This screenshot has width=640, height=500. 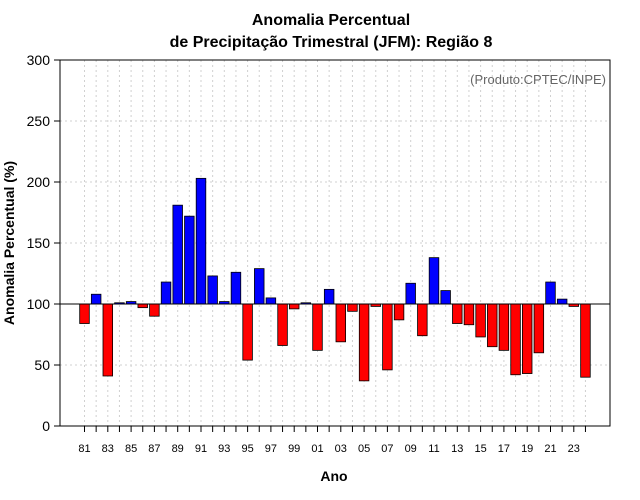 What do you see at coordinates (457, 449) in the screenshot?
I see `x-tick-label: 13` at bounding box center [457, 449].